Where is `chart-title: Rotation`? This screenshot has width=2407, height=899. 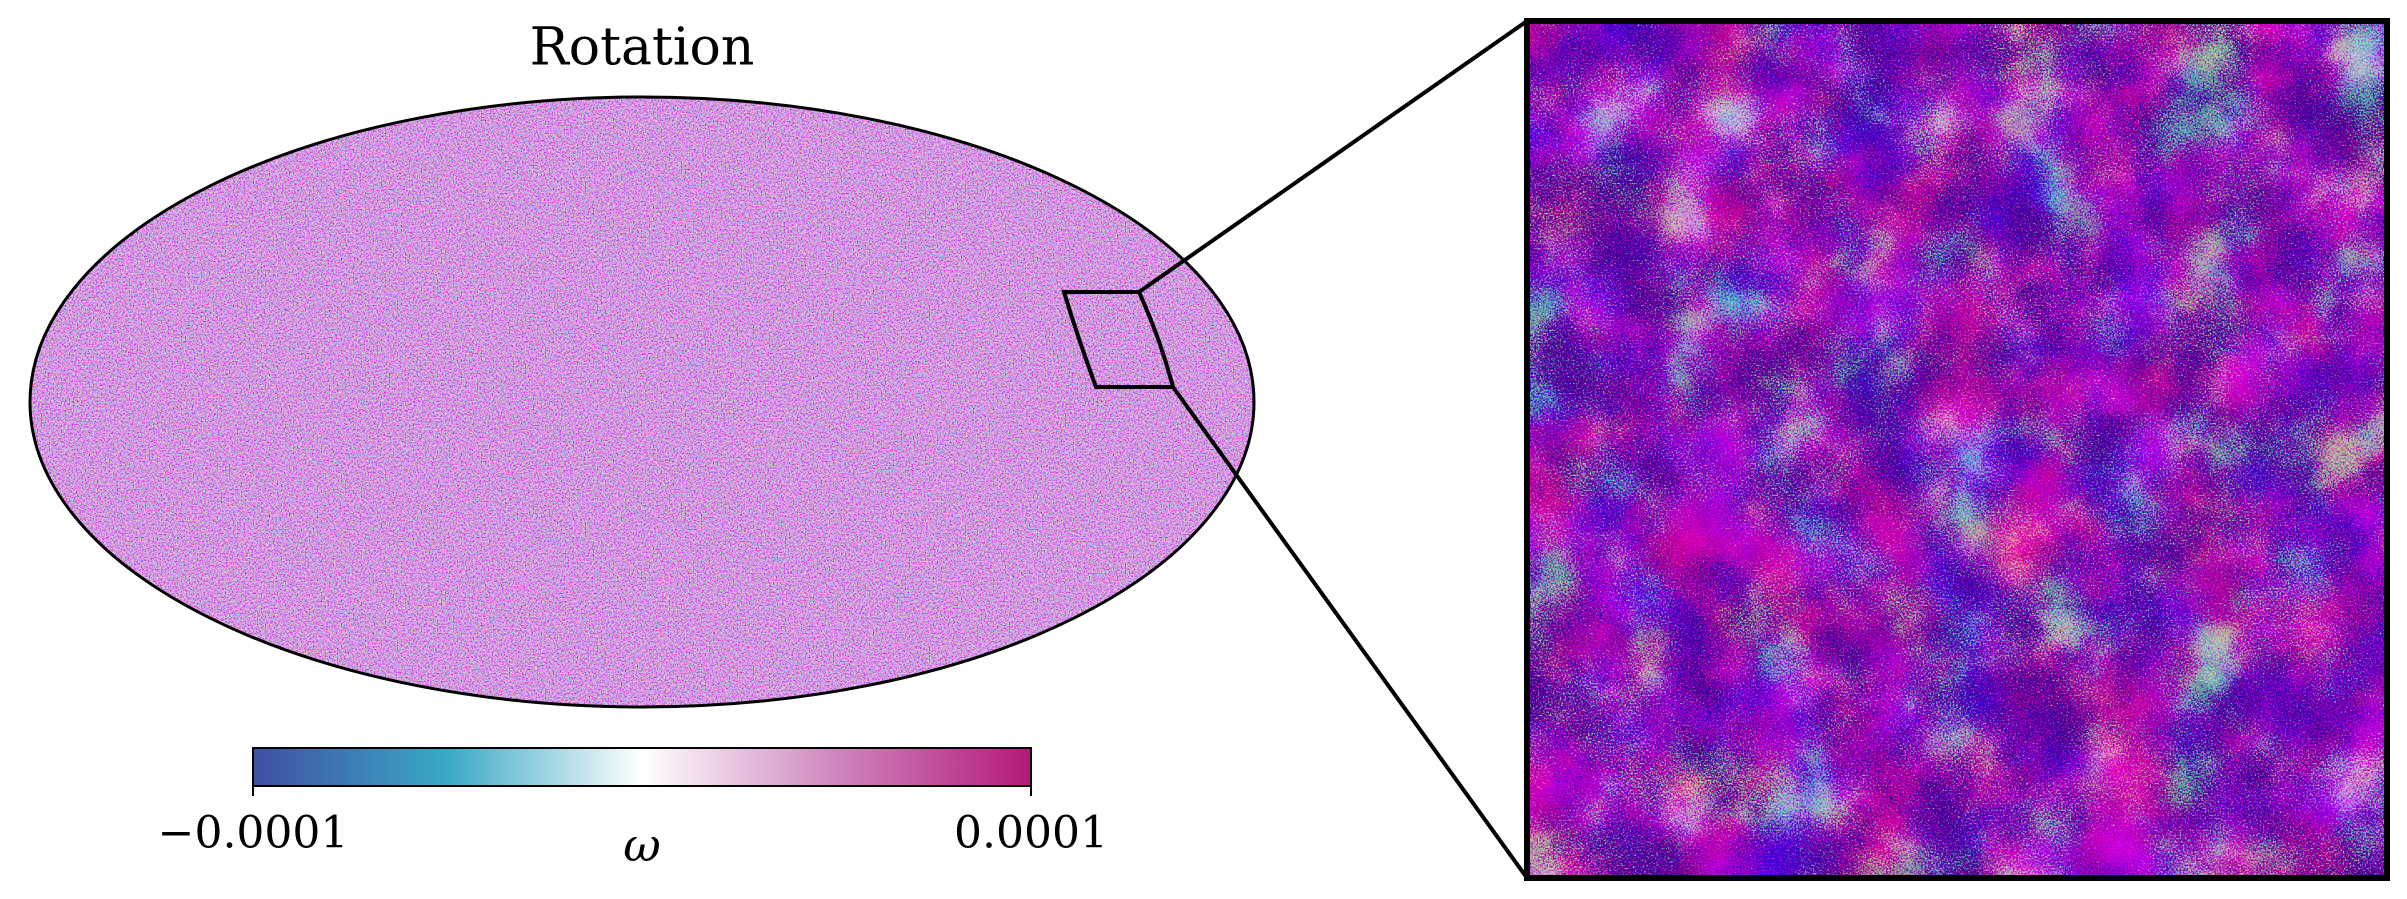 chart-title: Rotation is located at coordinates (642, 48).